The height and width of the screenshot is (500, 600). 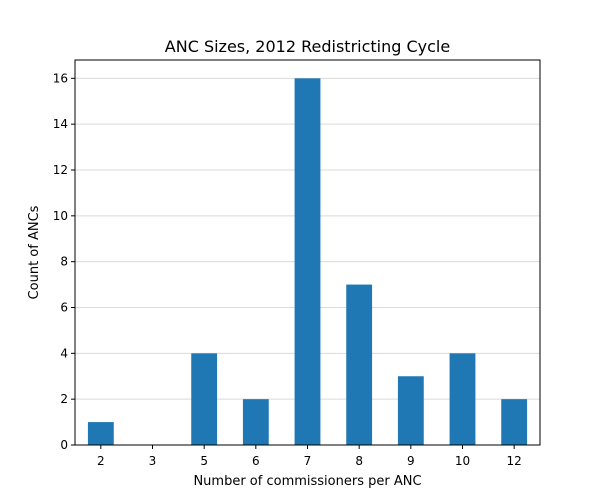 I want to click on x-tick-label: 3, so click(x=153, y=461).